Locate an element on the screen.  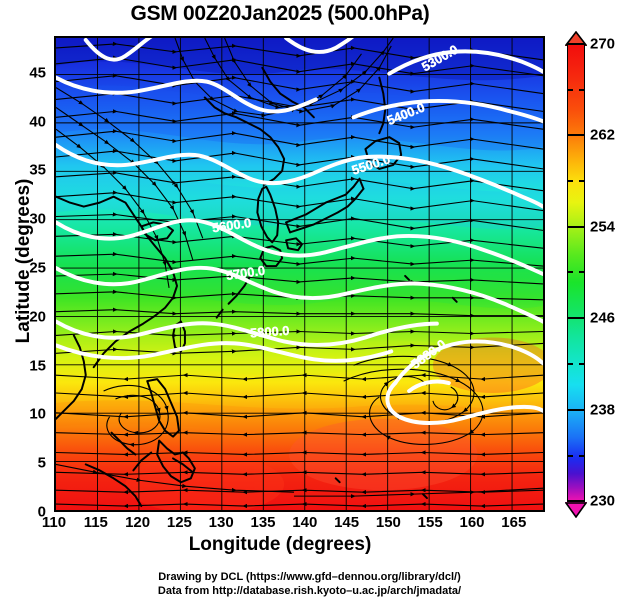
ytick-25: 25 is located at coordinates (37, 268).